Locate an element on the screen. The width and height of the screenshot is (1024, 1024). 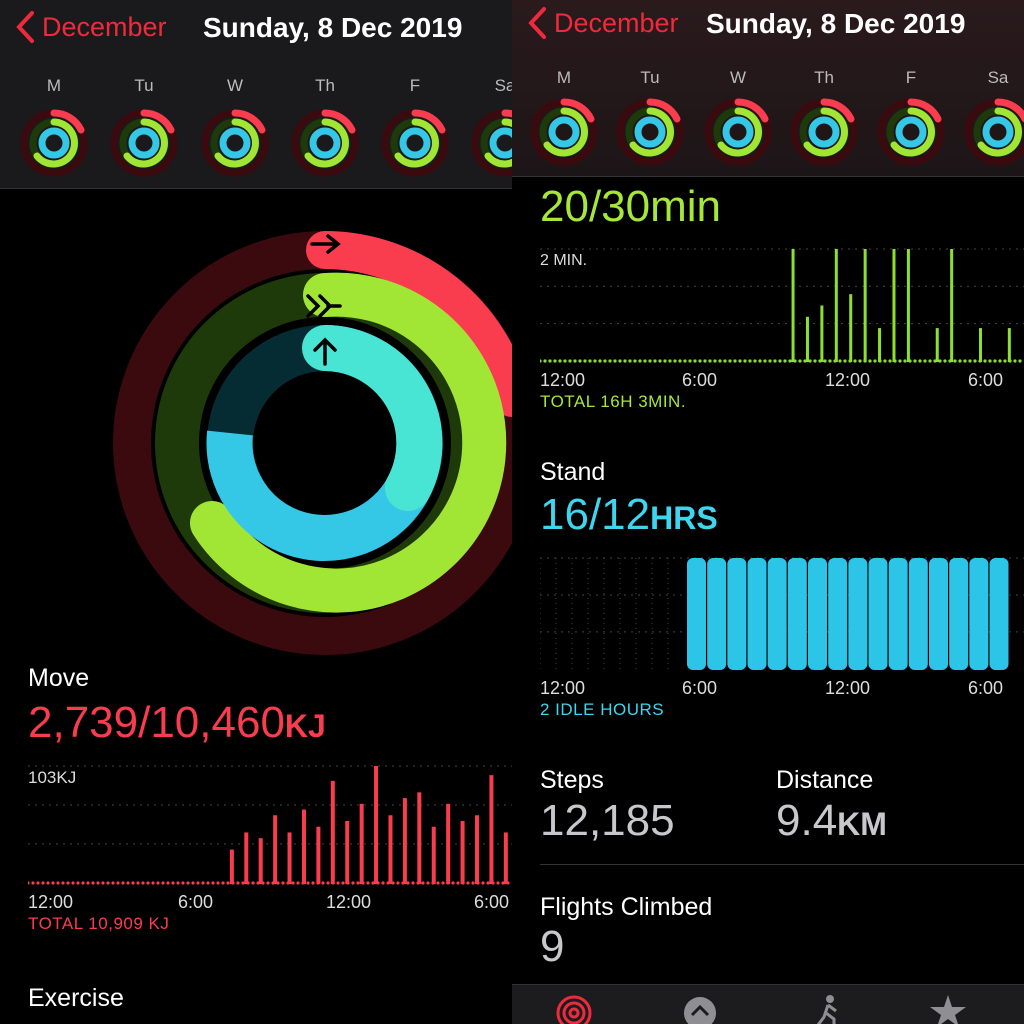
back-button: December is located at coordinates (90, 27).